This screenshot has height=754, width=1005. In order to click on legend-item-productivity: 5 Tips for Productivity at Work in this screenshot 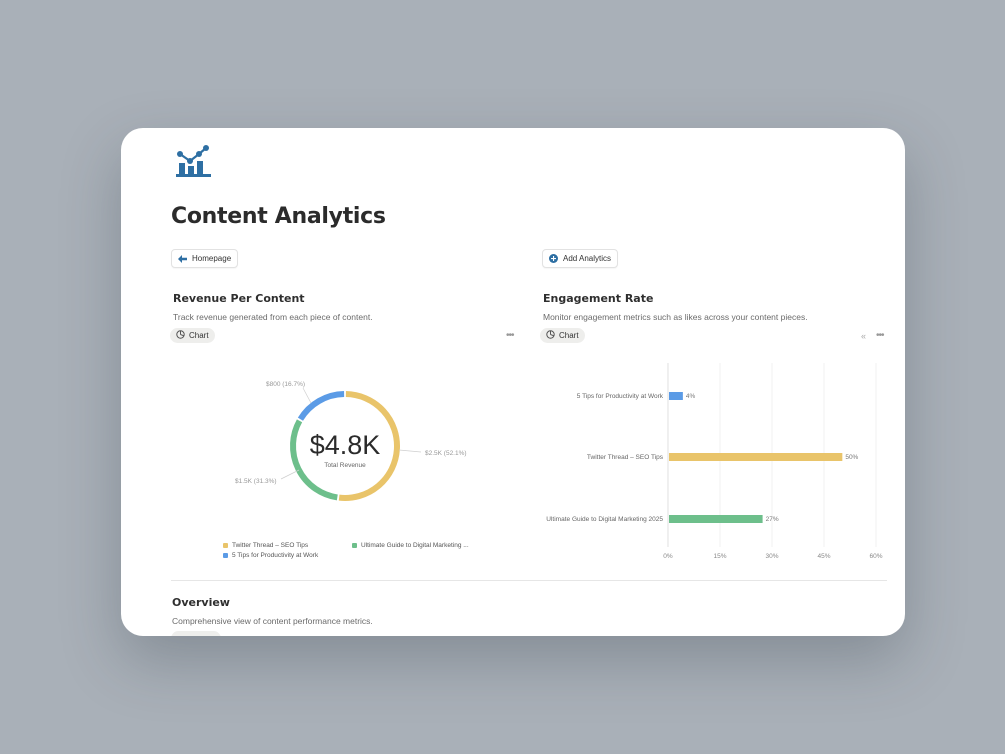, I will do `click(270, 555)`.